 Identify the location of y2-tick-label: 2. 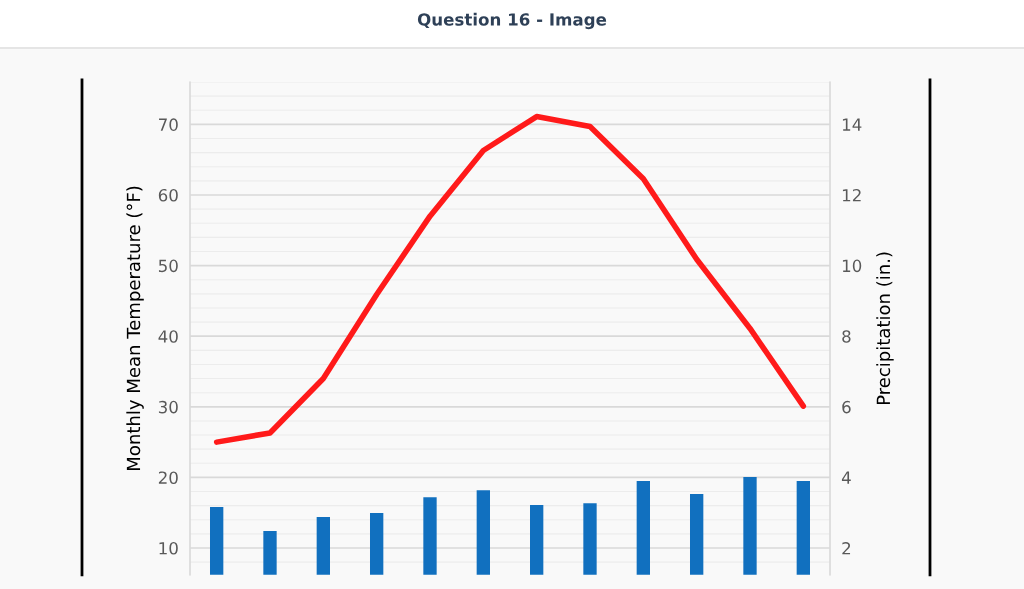
(846, 548).